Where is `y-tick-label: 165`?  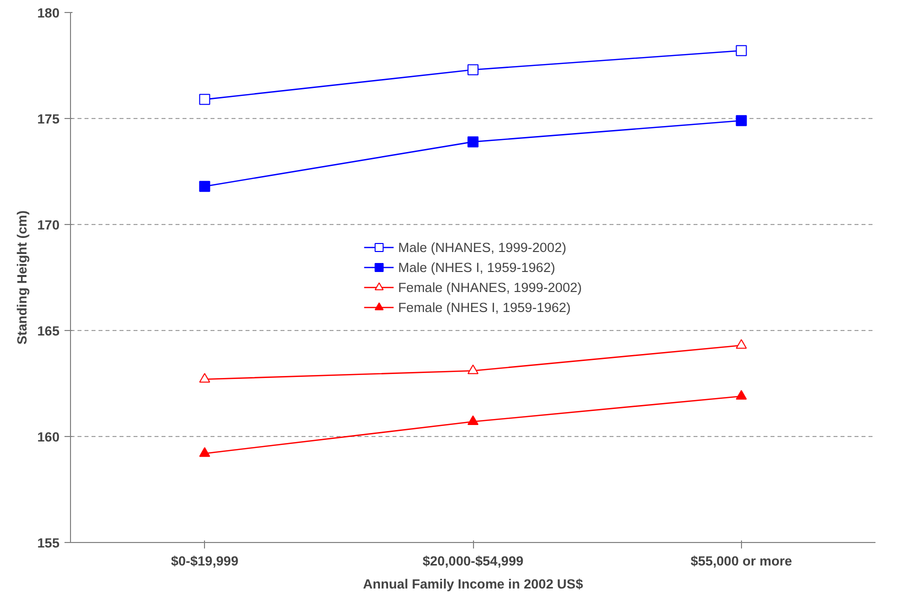 y-tick-label: 165 is located at coordinates (48, 331).